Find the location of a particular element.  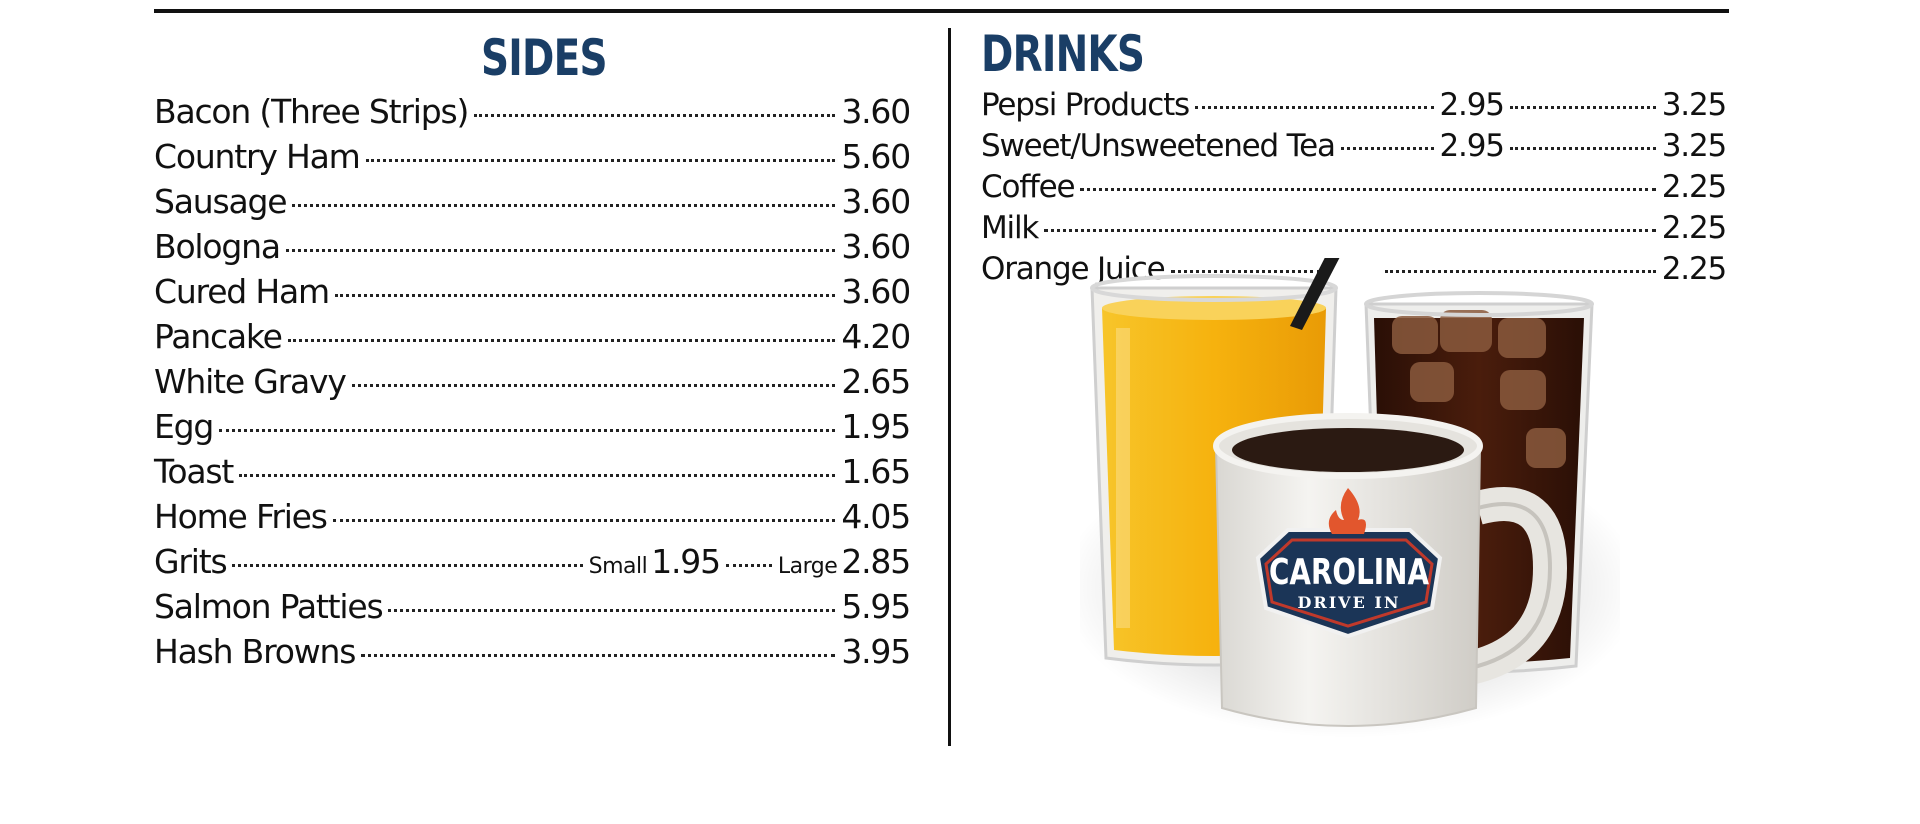

item-price: 5.95 is located at coordinates (876, 606).